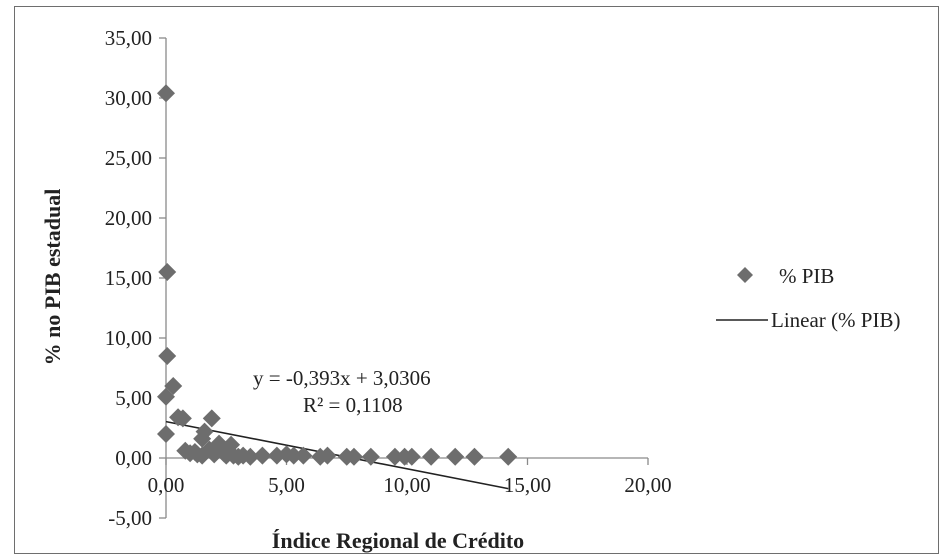 The width and height of the screenshot is (944, 558). What do you see at coordinates (133, 398) in the screenshot?
I see `y-tick-label: 5,00` at bounding box center [133, 398].